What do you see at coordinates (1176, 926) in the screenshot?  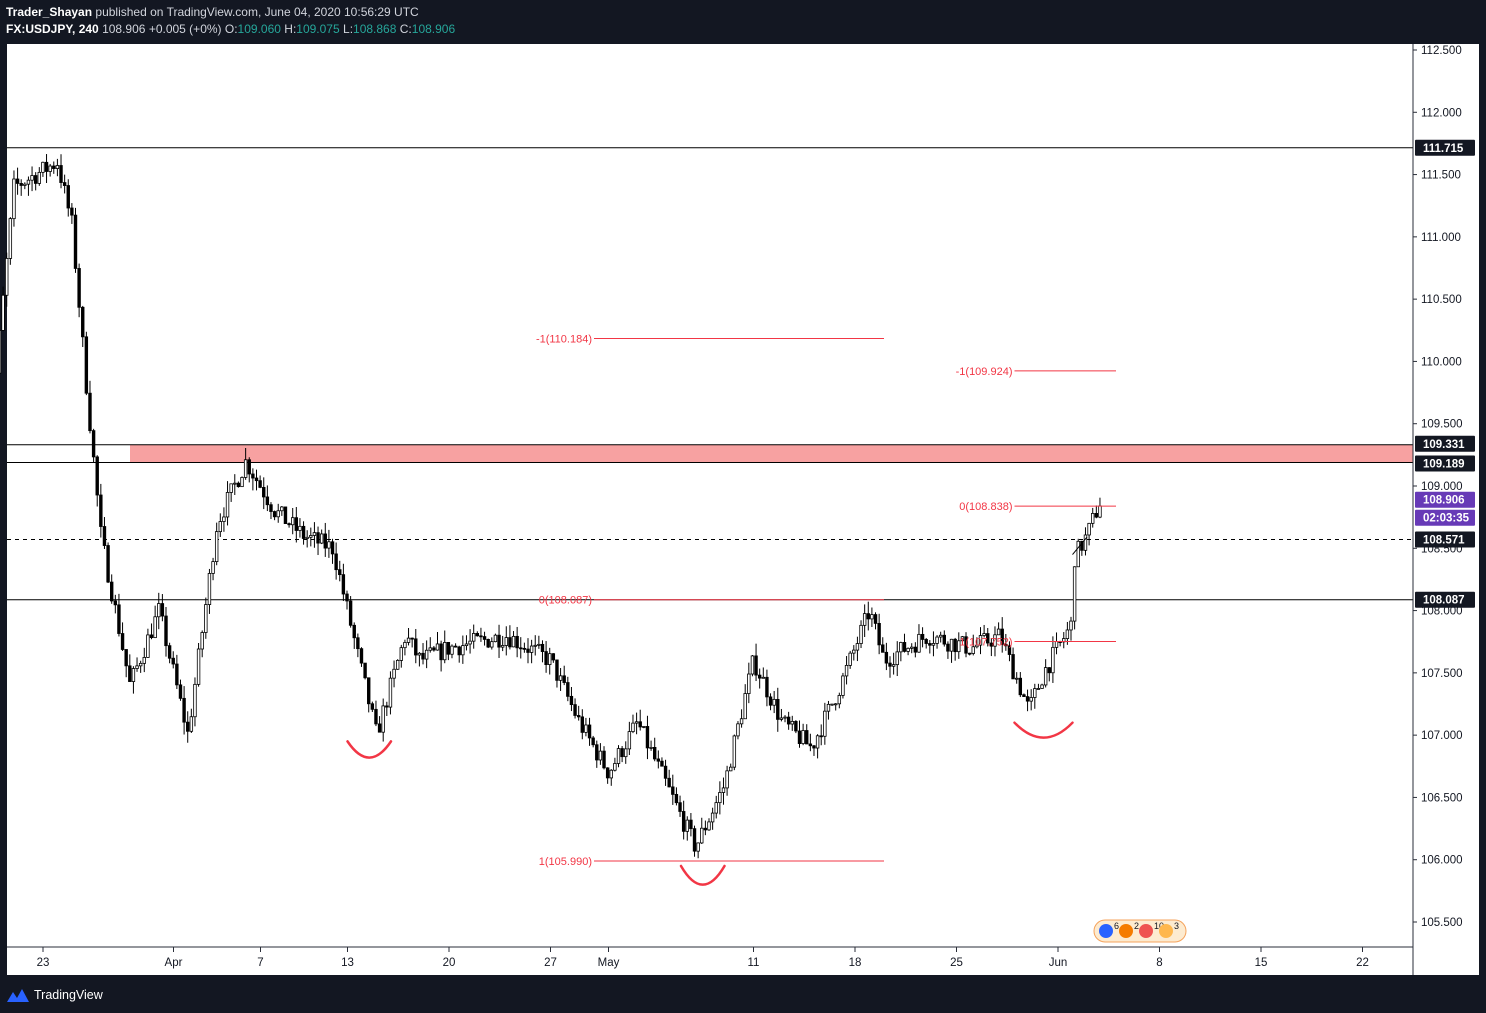 I see `event-count: 3` at bounding box center [1176, 926].